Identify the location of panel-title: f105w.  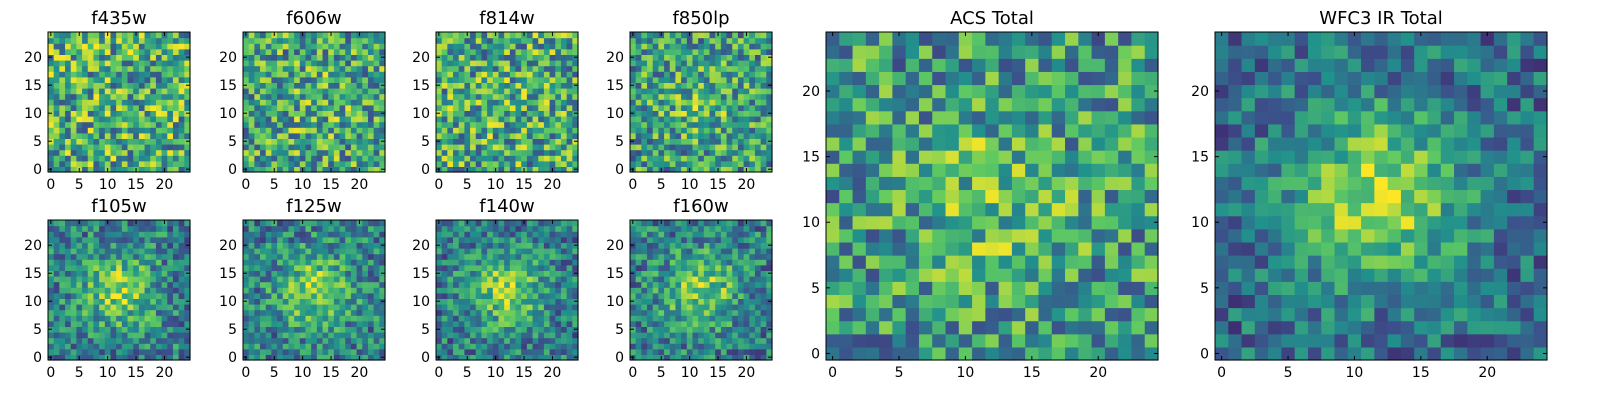
(118, 206).